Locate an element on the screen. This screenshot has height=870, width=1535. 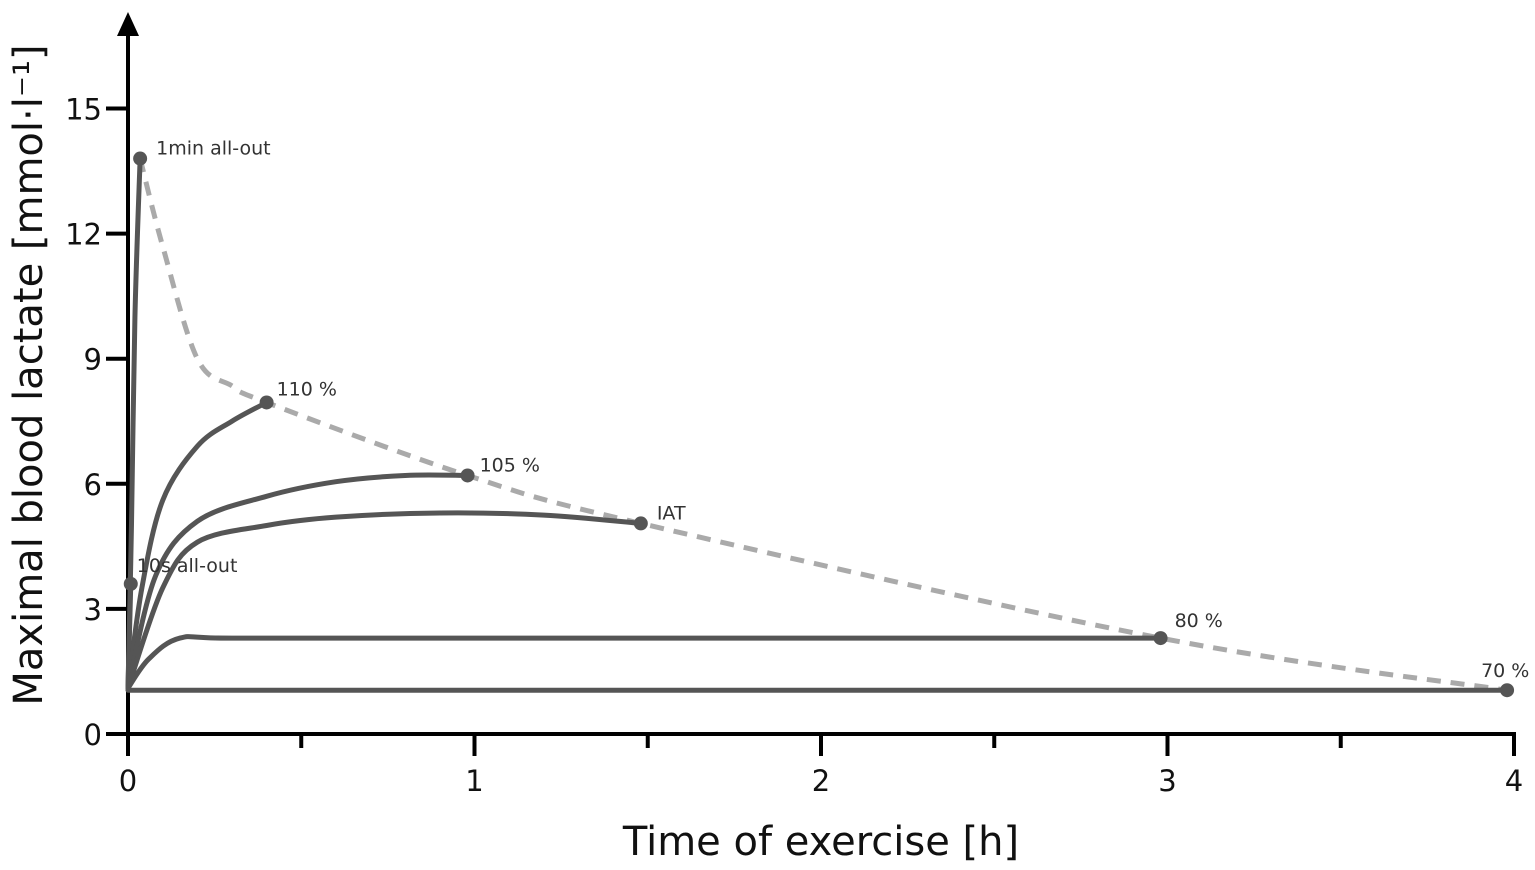
y-axis-label: Maximal blood lactate [mmol·l⁻¹] is located at coordinates (29, 374).